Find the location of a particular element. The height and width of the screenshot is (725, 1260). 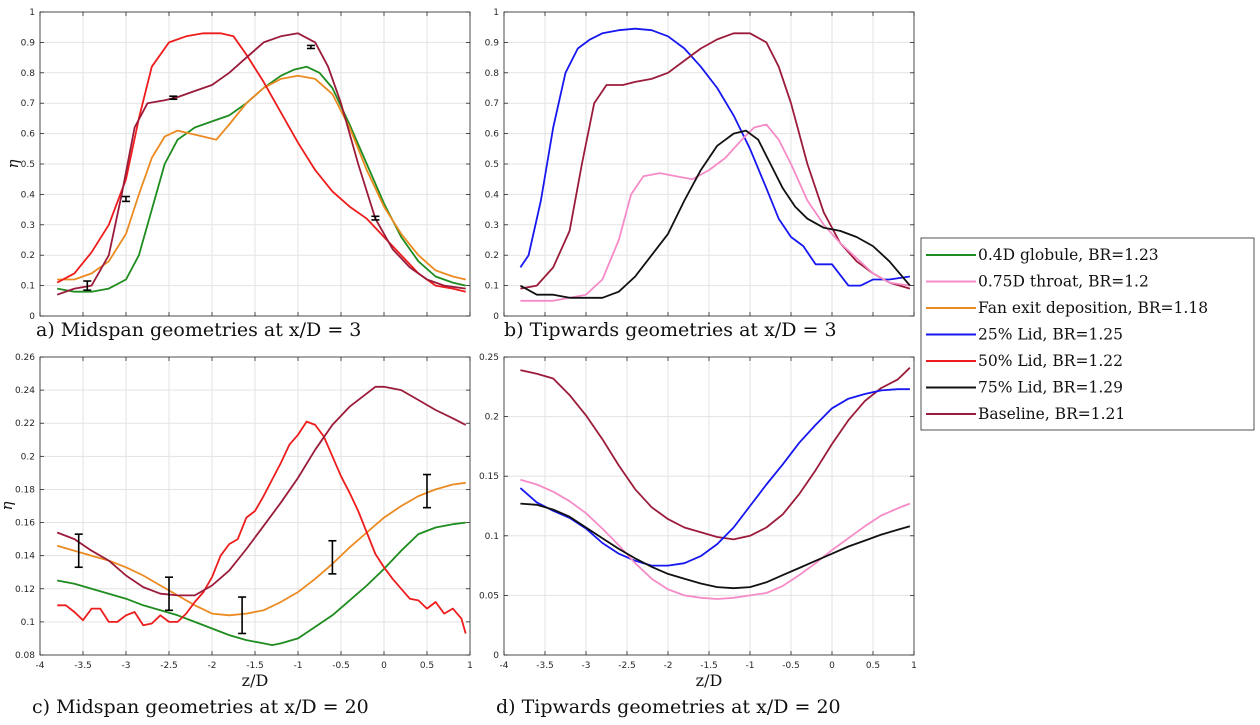

y-tick-label: 0.6 is located at coordinates (28, 135).